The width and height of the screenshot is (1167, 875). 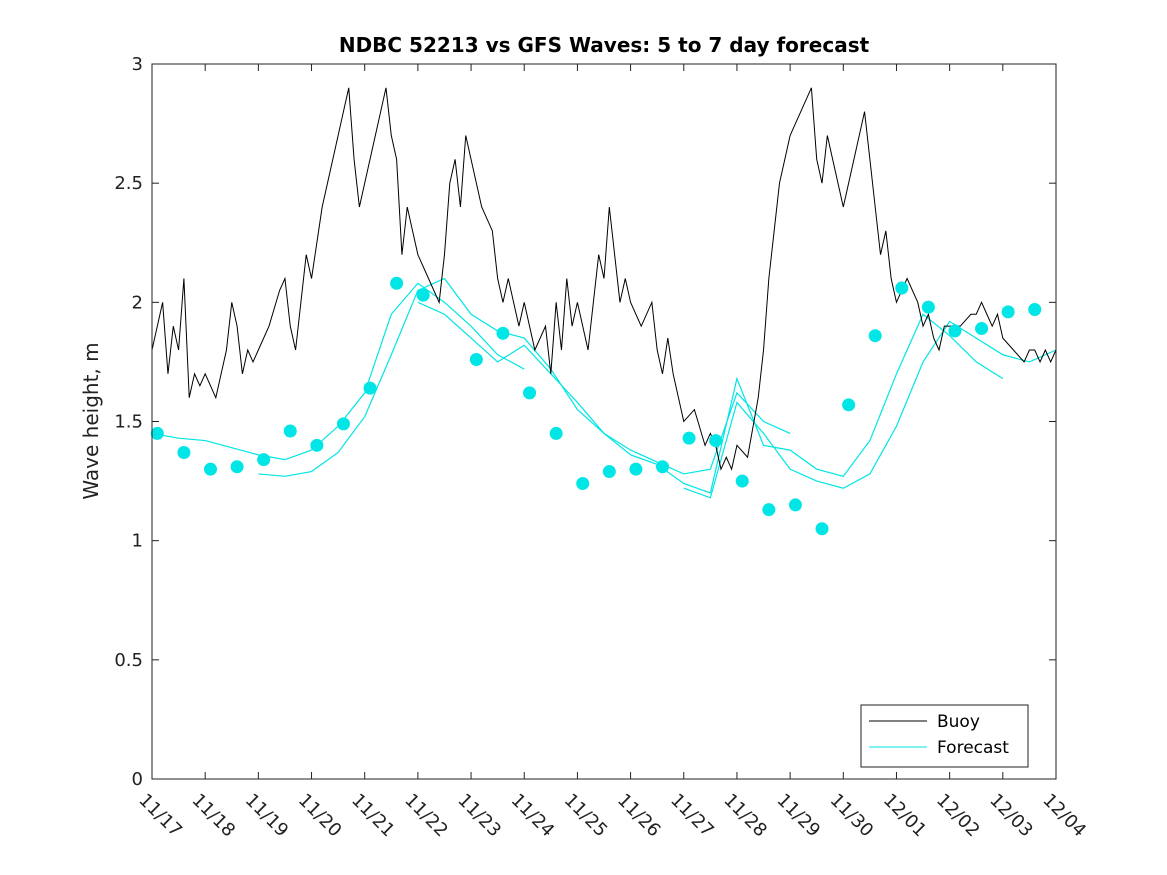 I want to click on y-tick-label: 0, so click(x=137, y=779).